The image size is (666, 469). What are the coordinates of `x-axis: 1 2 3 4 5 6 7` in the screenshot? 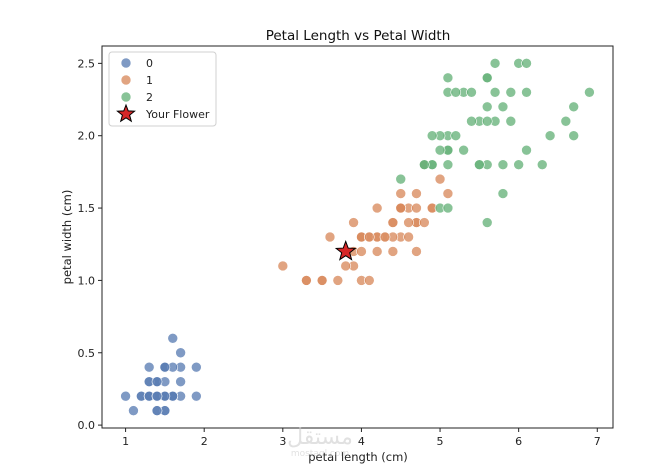 It's located at (361, 438).